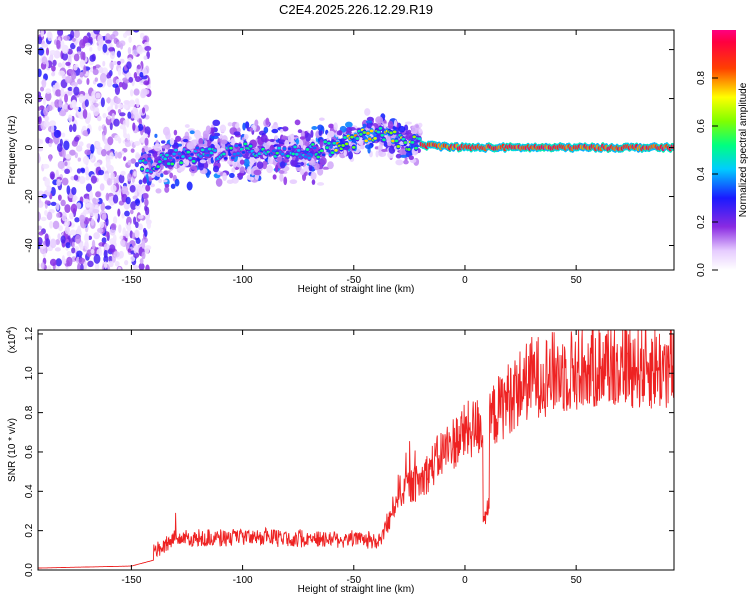 The image size is (750, 600). What do you see at coordinates (131, 580) in the screenshot?
I see `snr-x-tick-label: -150` at bounding box center [131, 580].